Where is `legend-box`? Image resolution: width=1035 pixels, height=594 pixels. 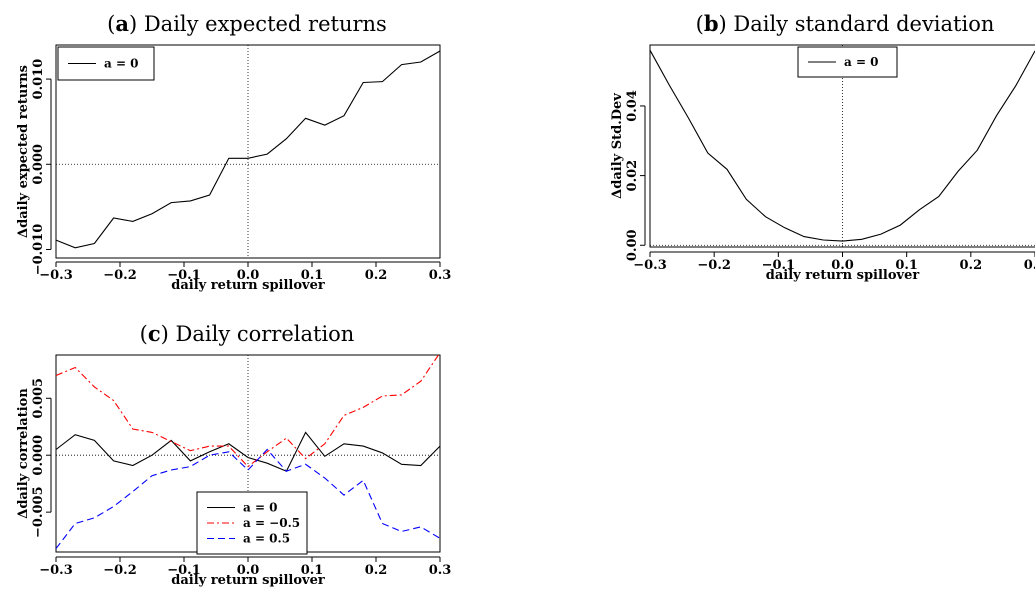 legend-box is located at coordinates (252, 523).